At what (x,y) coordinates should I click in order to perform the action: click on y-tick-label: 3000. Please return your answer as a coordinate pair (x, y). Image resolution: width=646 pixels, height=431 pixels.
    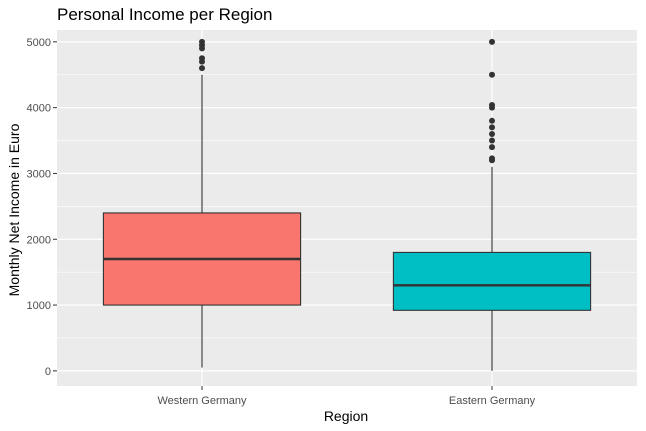
    Looking at the image, I should click on (39, 174).